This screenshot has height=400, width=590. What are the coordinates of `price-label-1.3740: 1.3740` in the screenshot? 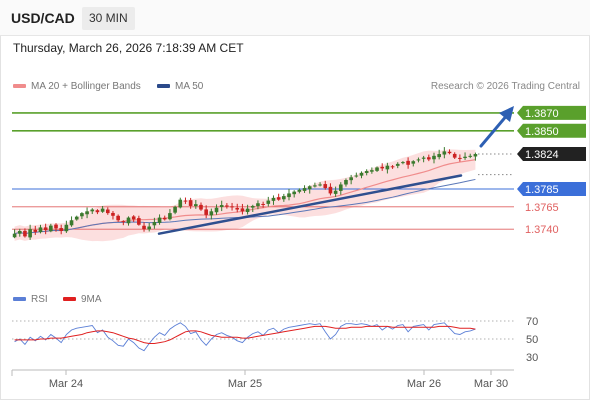 It's located at (542, 230).